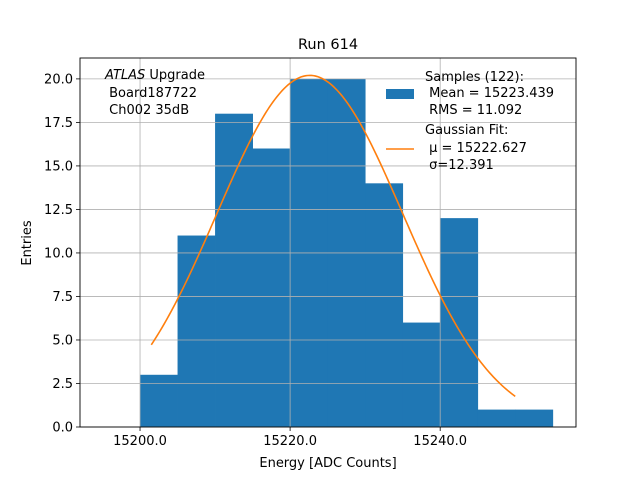 This screenshot has height=484, width=640. What do you see at coordinates (62, 428) in the screenshot?
I see `y-tick-label: 0.0` at bounding box center [62, 428].